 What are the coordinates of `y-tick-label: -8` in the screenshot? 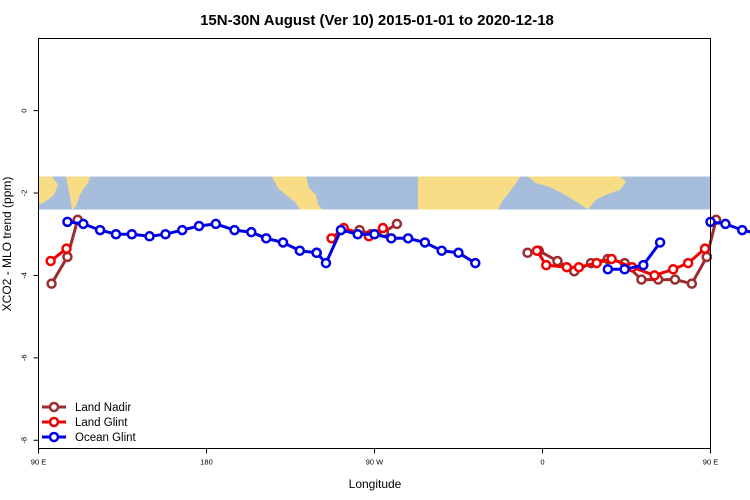 It's located at (24, 440).